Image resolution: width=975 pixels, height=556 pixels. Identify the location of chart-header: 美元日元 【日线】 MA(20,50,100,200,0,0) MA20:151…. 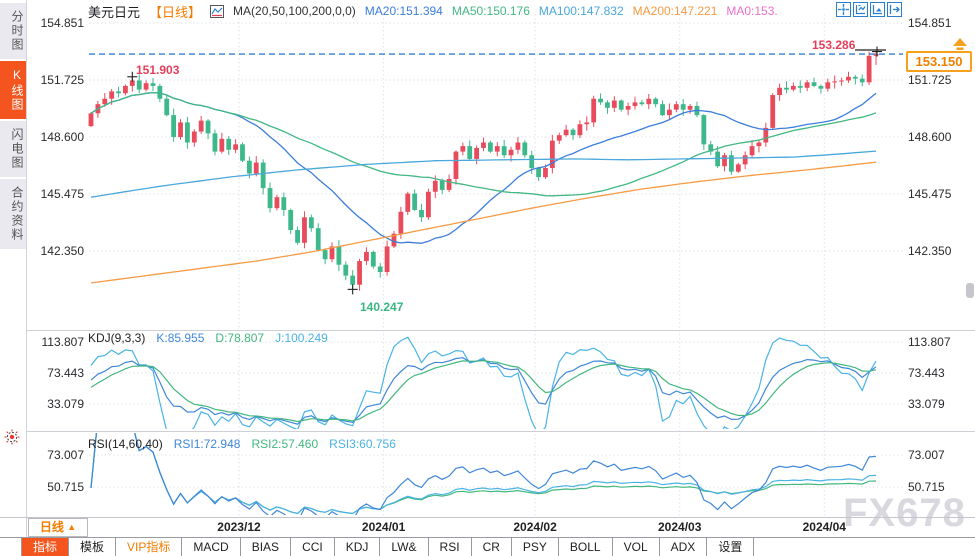
(433, 11).